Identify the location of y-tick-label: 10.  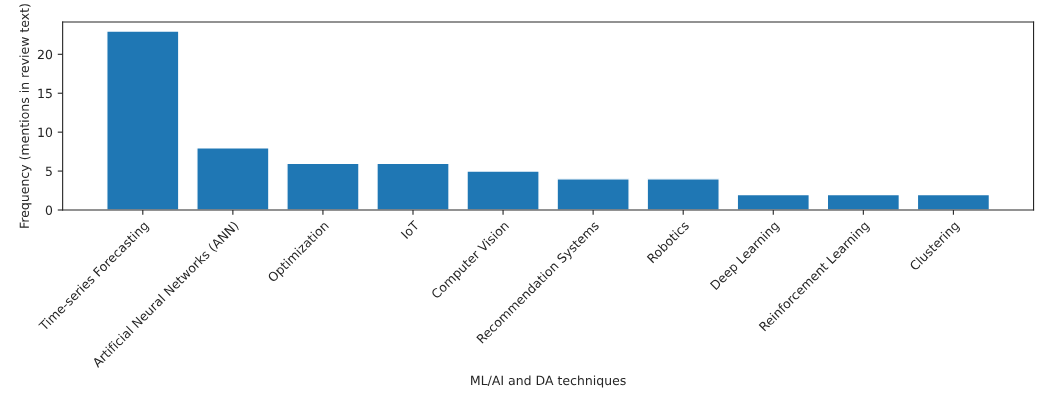
(45, 132).